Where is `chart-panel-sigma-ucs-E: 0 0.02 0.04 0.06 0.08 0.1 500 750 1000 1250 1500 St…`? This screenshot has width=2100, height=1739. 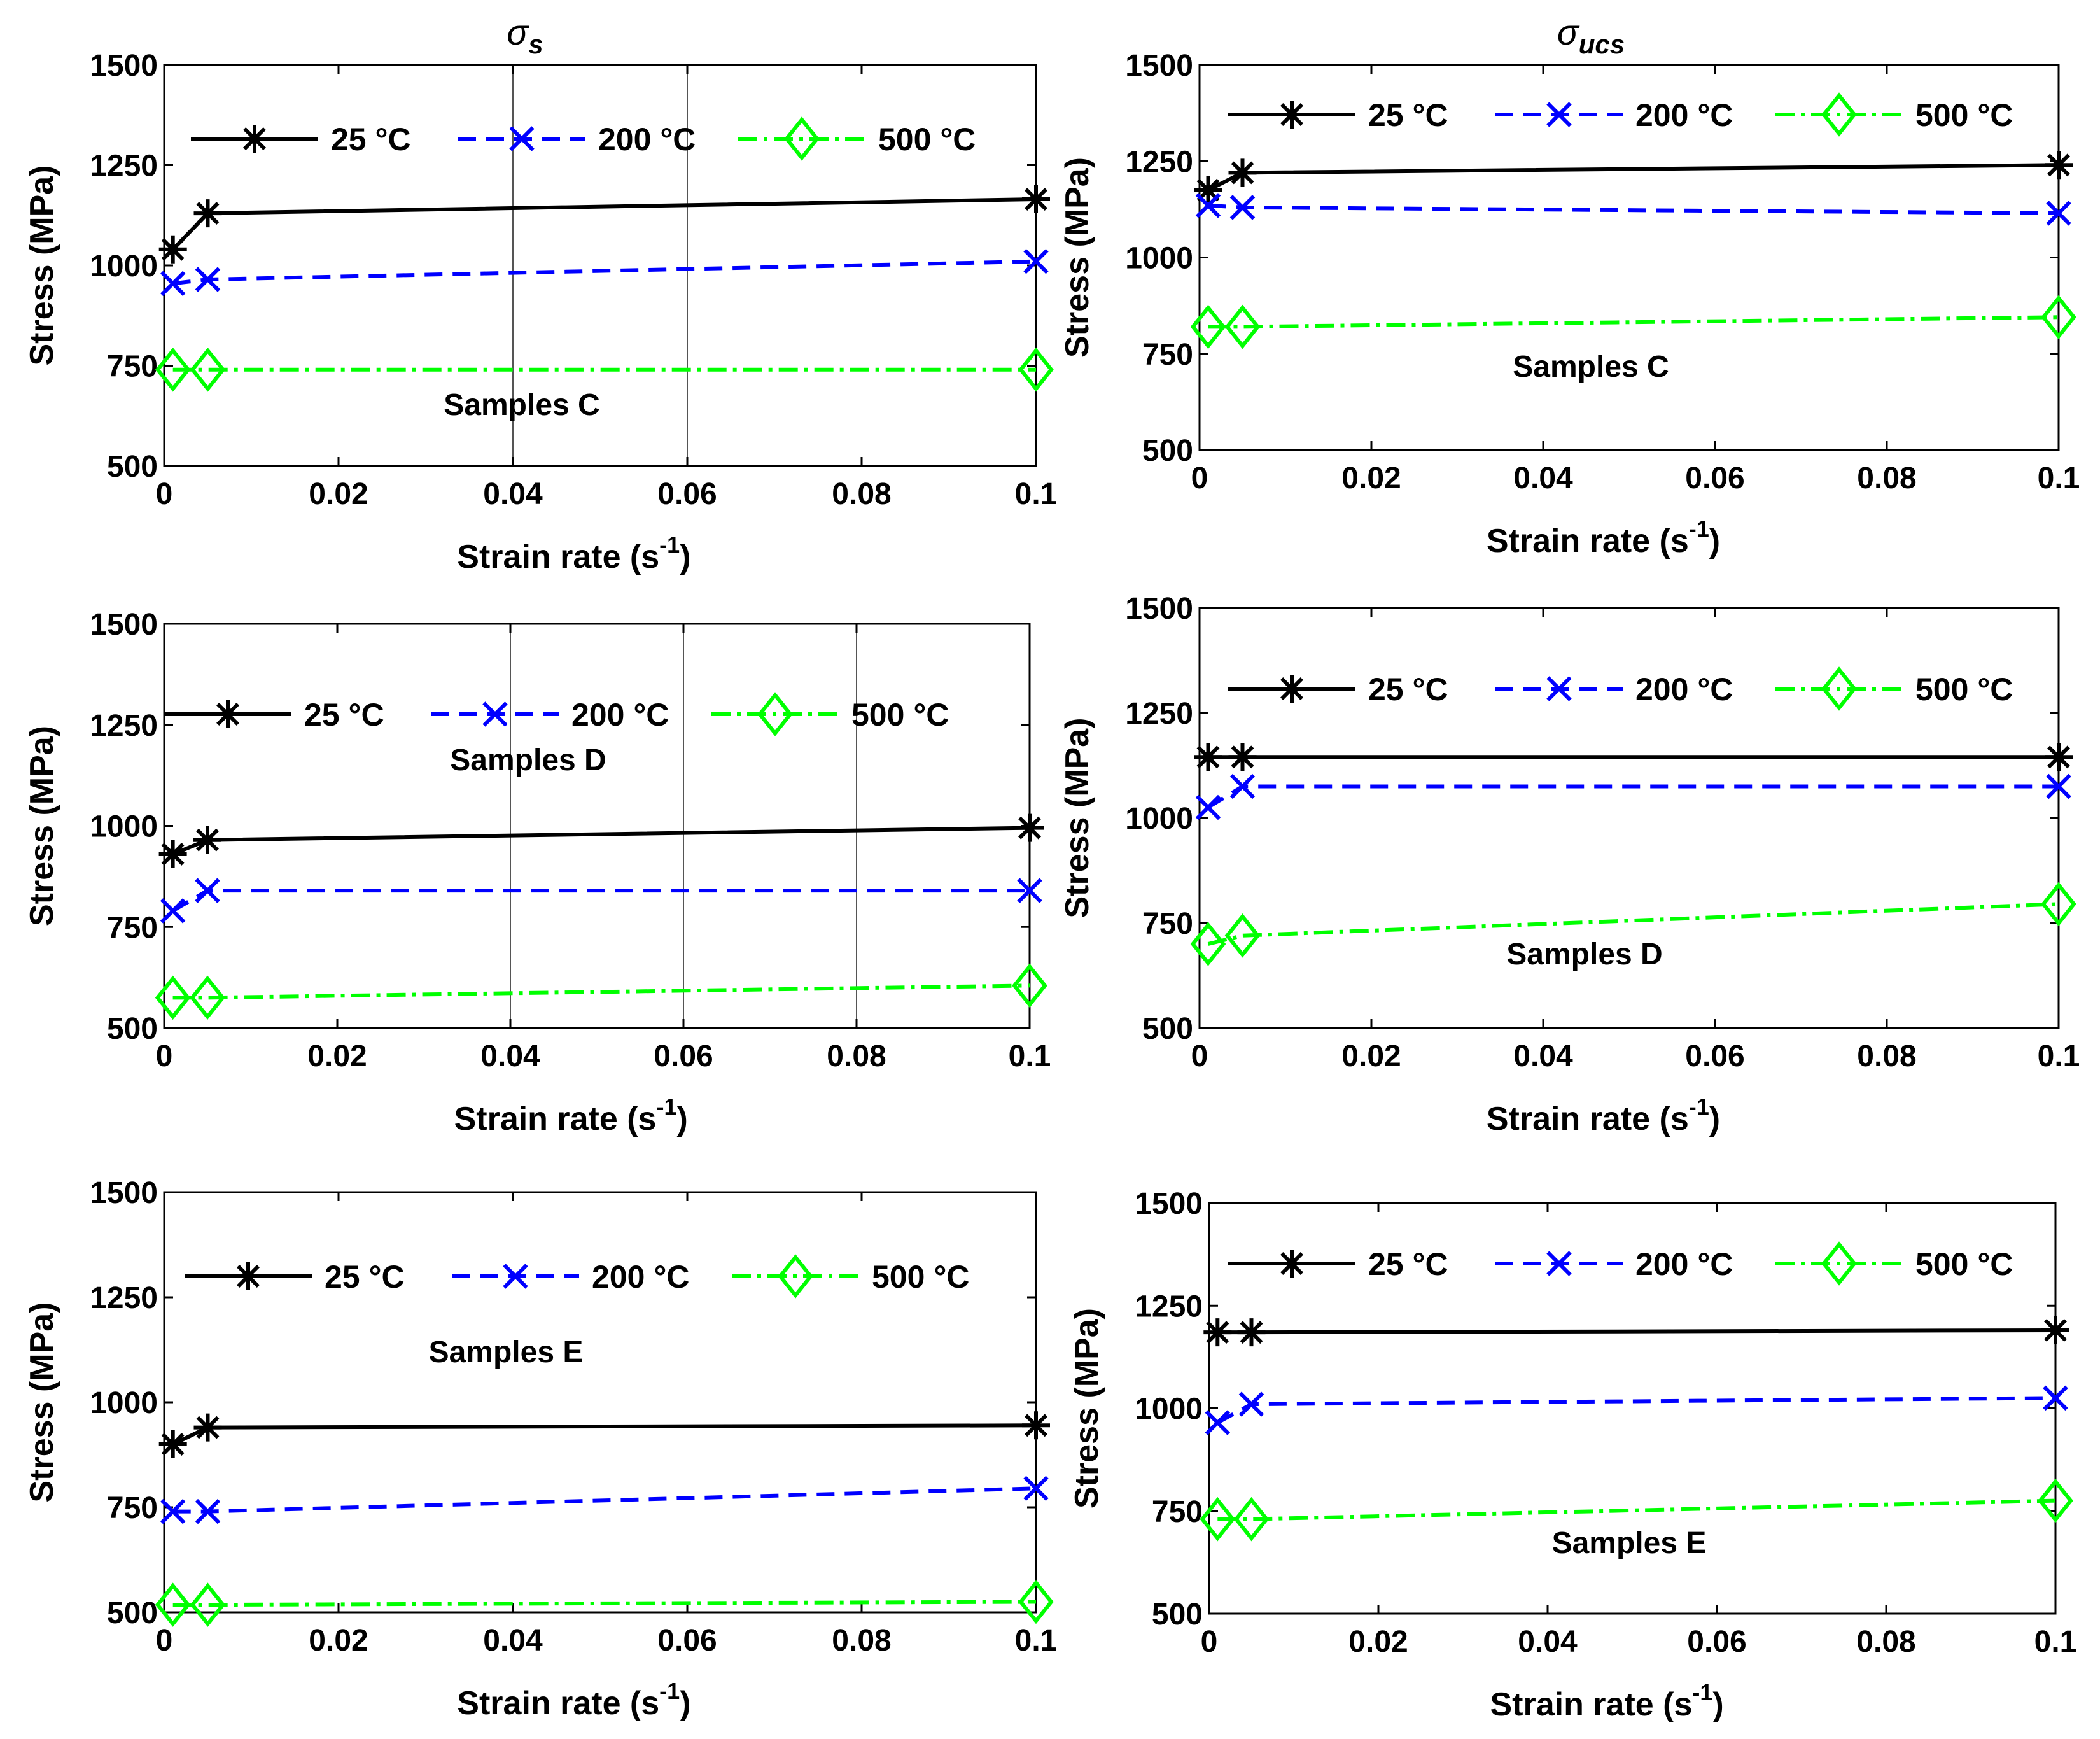 chart-panel-sigma-ucs-E: 0 0.02 0.04 0.06 0.08 0.1 500 750 1000 1250 1500 St… is located at coordinates (1572, 1455).